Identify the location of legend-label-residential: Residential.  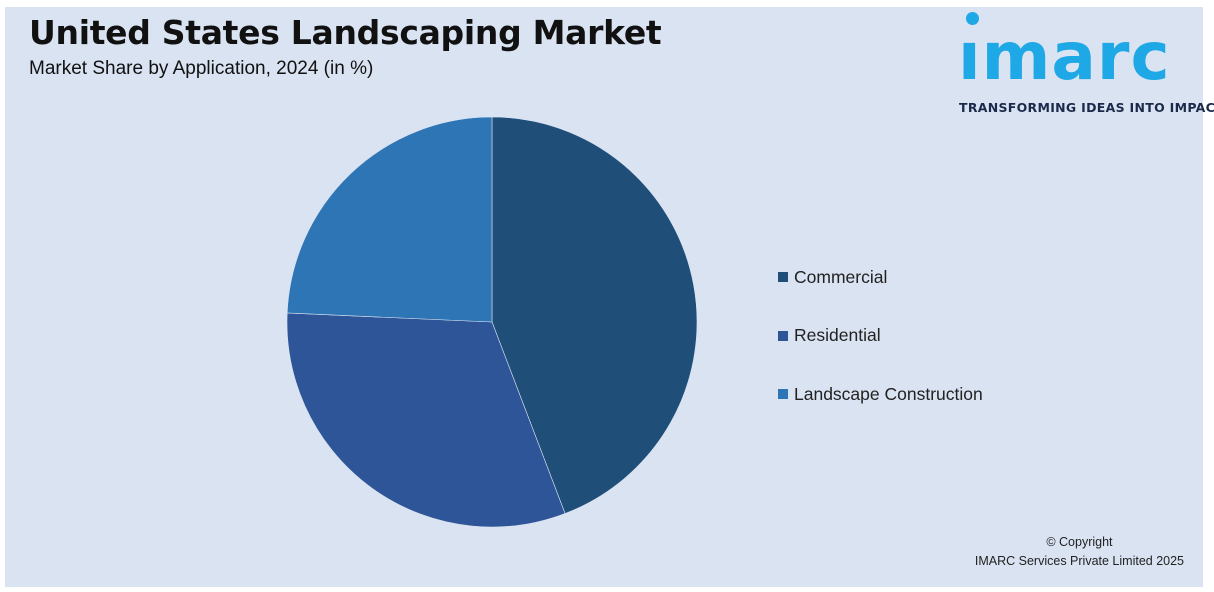
(837, 335).